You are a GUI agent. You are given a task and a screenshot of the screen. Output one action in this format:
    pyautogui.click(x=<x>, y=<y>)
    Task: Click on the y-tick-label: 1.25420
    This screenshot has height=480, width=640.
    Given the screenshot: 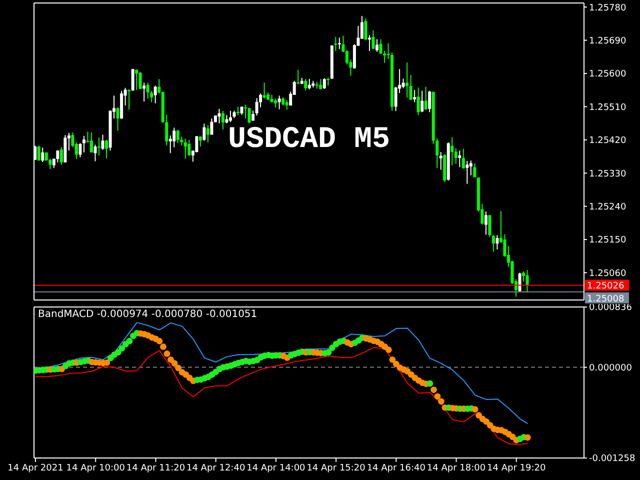 What is the action you would take?
    pyautogui.click(x=607, y=141)
    